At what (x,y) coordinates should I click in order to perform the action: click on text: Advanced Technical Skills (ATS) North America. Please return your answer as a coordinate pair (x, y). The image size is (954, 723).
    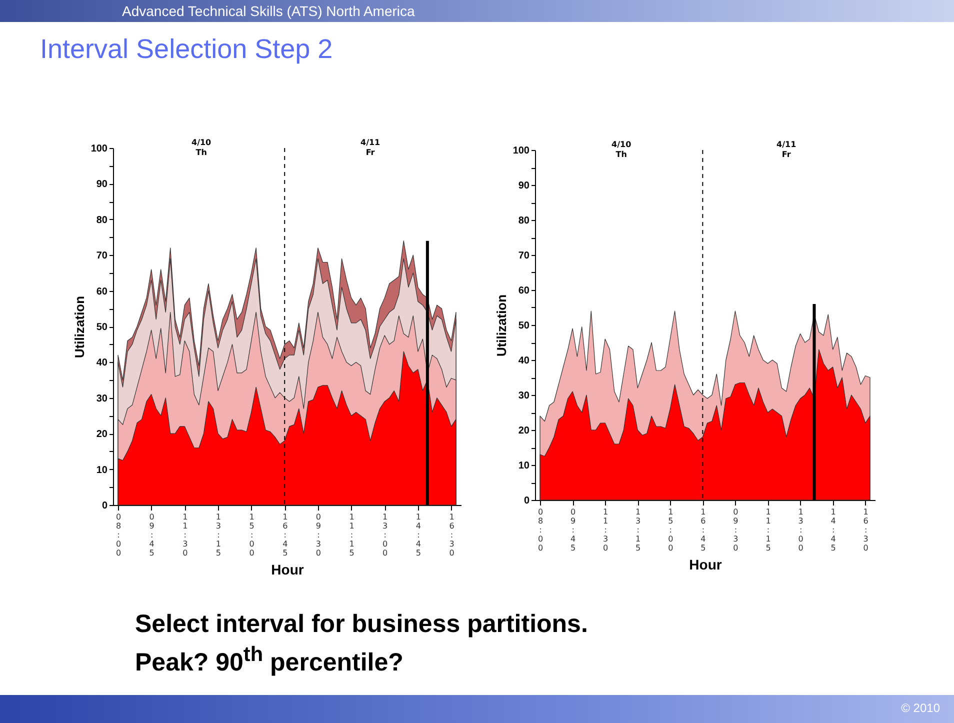
    Looking at the image, I should click on (268, 11).